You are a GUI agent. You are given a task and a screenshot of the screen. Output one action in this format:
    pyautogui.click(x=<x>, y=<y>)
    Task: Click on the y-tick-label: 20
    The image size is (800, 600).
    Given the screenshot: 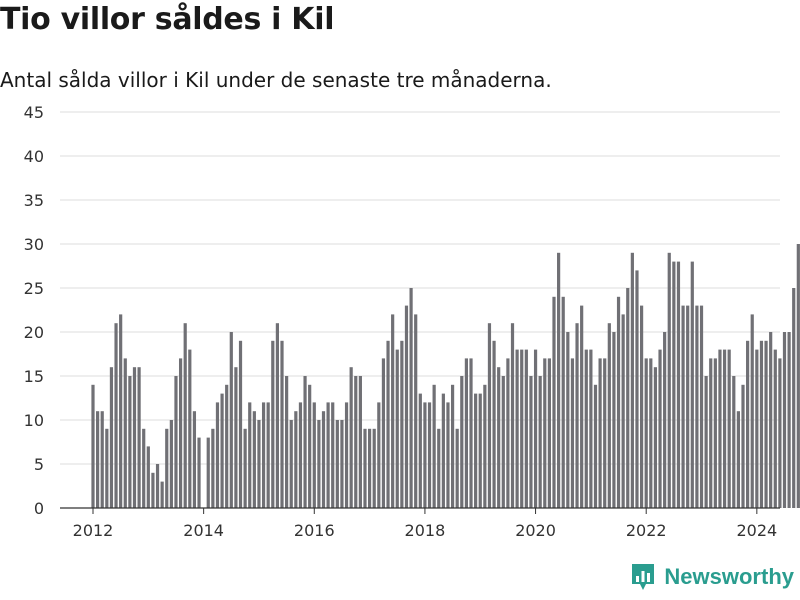 What is the action you would take?
    pyautogui.click(x=34, y=332)
    